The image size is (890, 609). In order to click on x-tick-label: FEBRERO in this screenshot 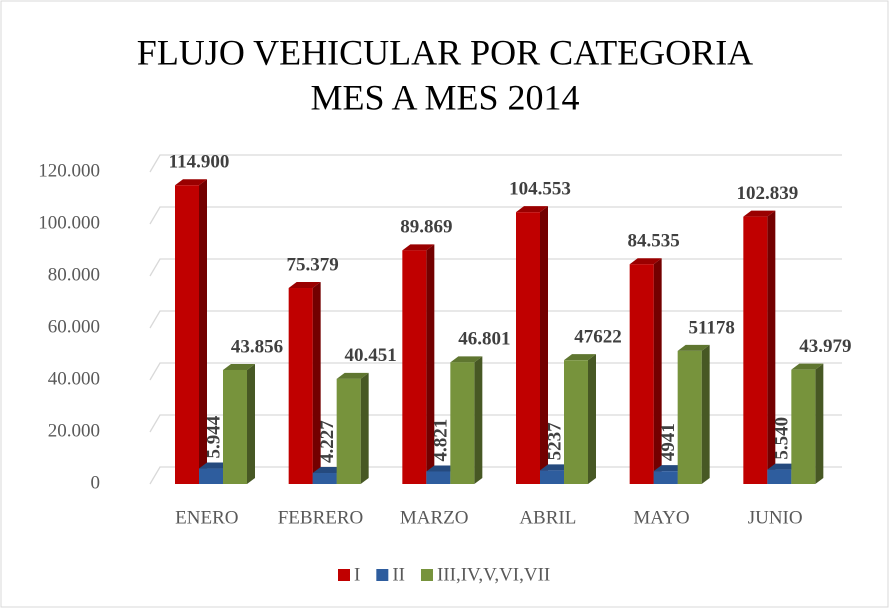, I will do `click(321, 517)`.